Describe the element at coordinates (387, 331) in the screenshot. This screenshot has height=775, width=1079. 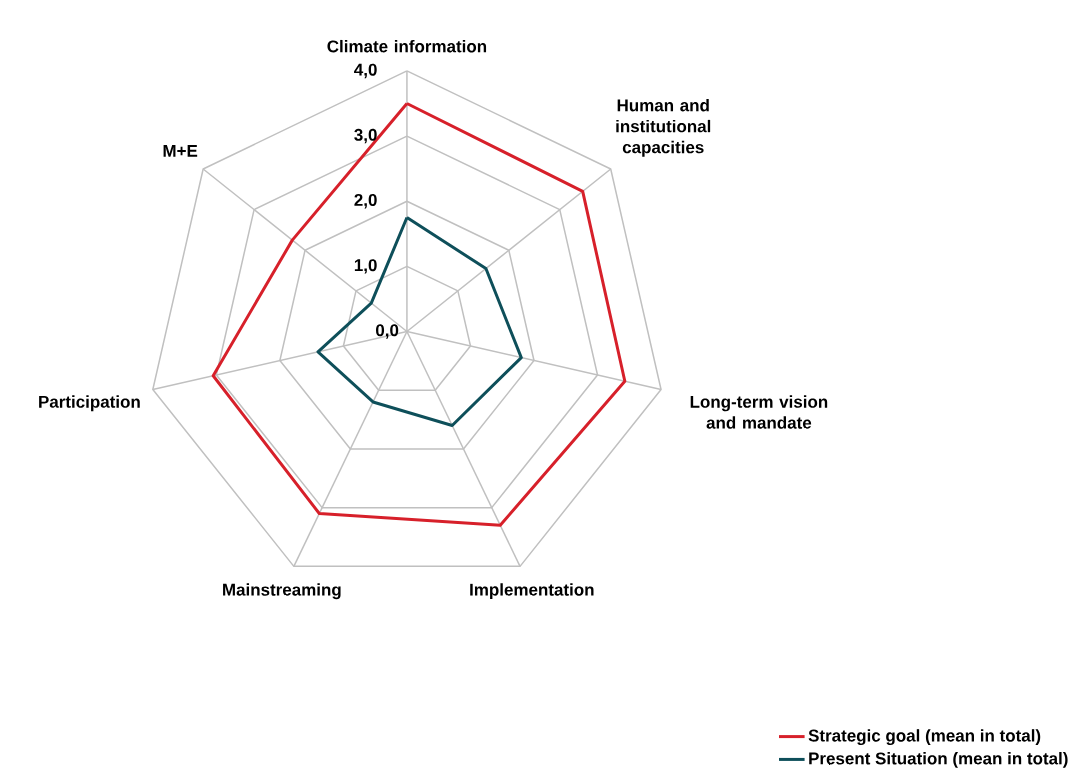
I see `y-tick-label: 0,0` at that location.